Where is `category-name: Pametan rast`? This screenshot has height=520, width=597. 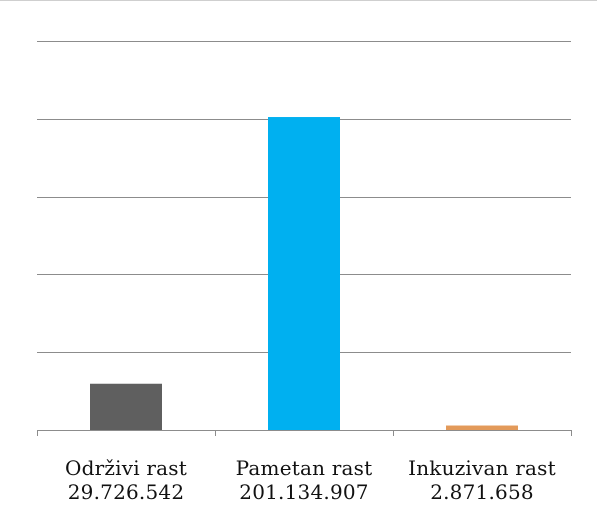 category-name: Pametan rast is located at coordinates (304, 468).